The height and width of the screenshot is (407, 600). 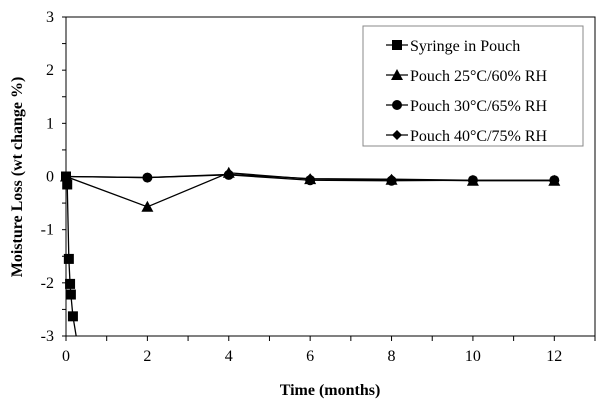 I want to click on series-diamond, so click(x=310, y=177).